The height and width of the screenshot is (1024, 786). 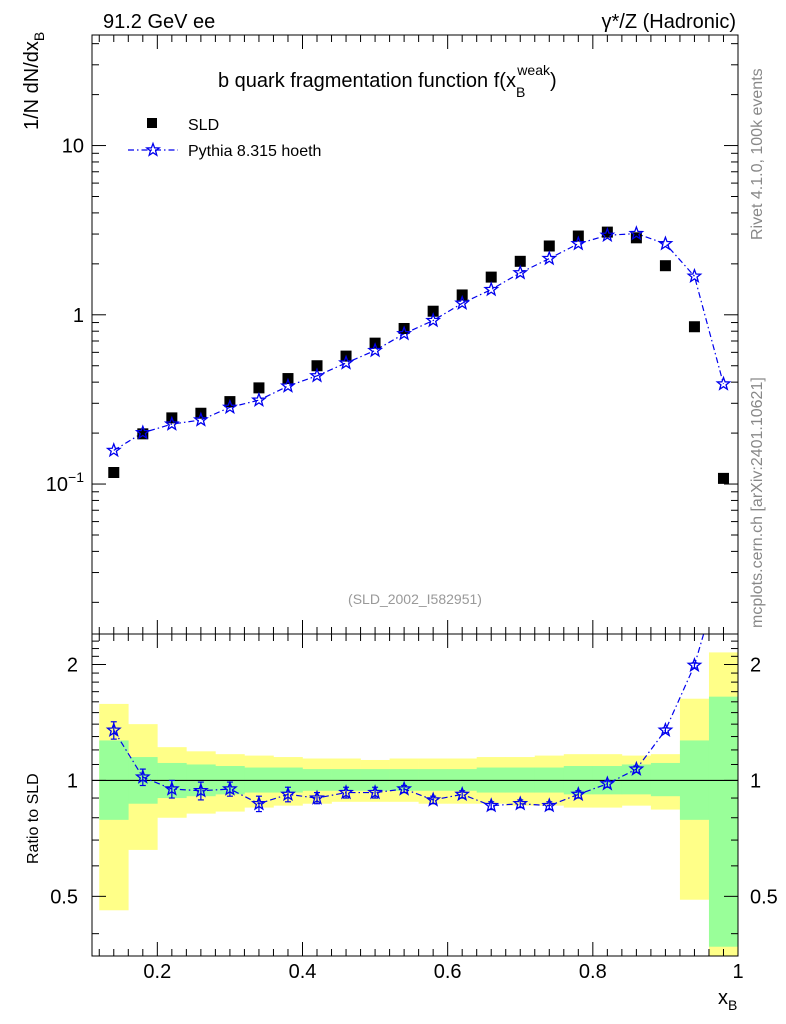 I want to click on ratio-y-tick-label-left: 2, so click(x=72, y=665).